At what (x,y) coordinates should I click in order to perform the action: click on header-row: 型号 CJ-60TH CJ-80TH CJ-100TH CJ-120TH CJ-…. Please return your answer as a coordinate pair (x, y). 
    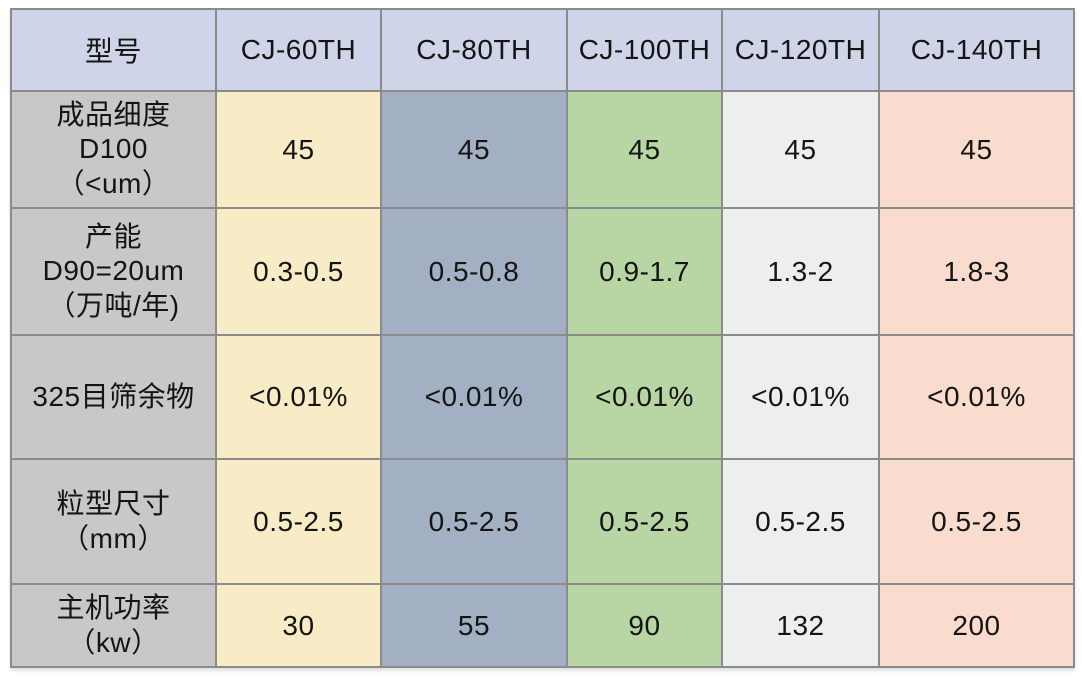
    Looking at the image, I should click on (542, 50).